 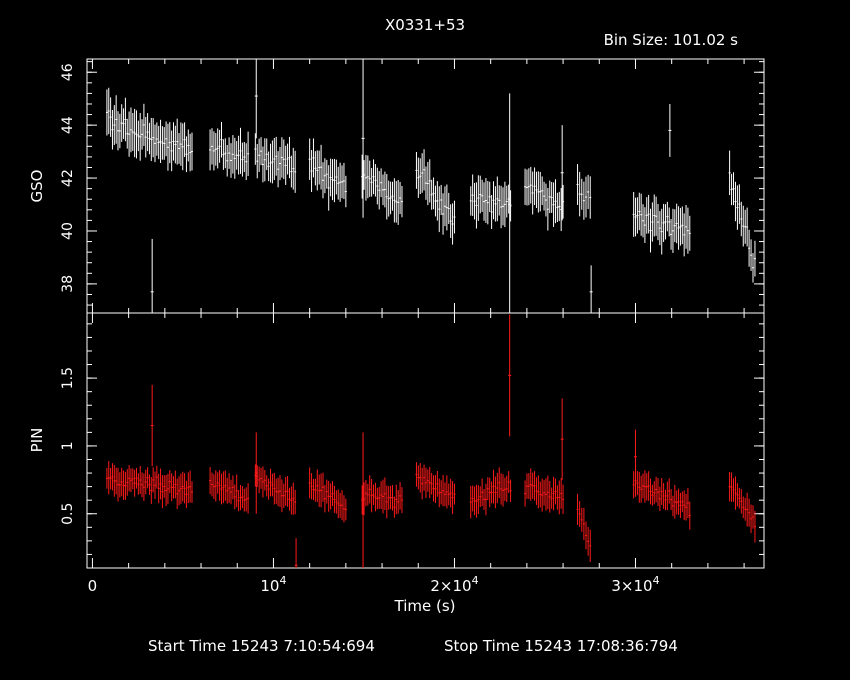 I want to click on gso-ytick-label: 46, so click(x=68, y=72).